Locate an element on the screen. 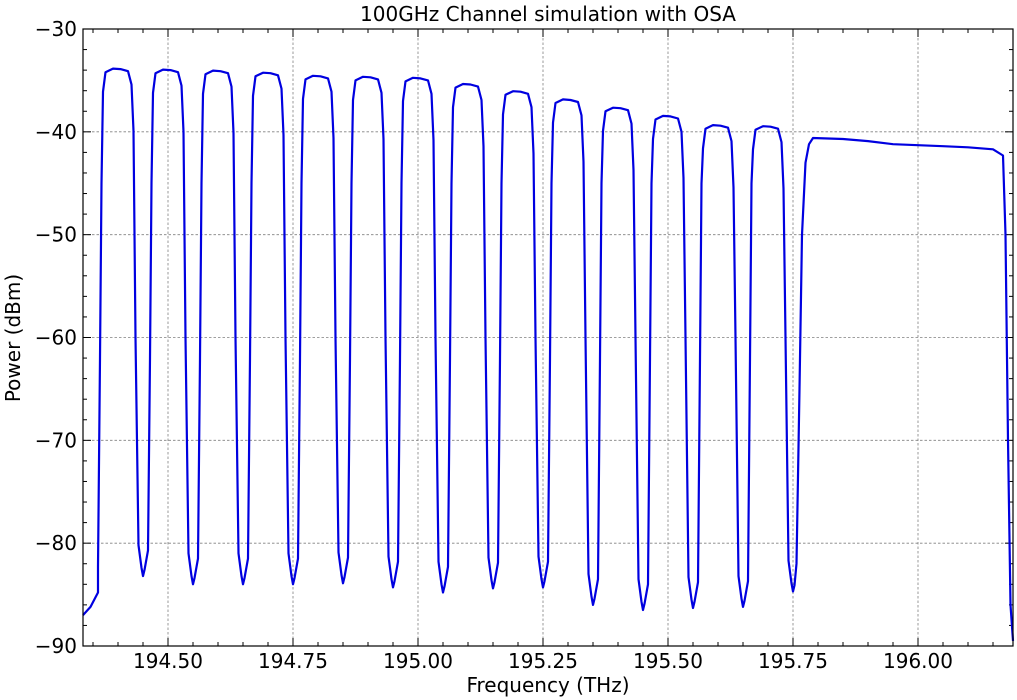  x-tick-label: 195.75 is located at coordinates (793, 661).